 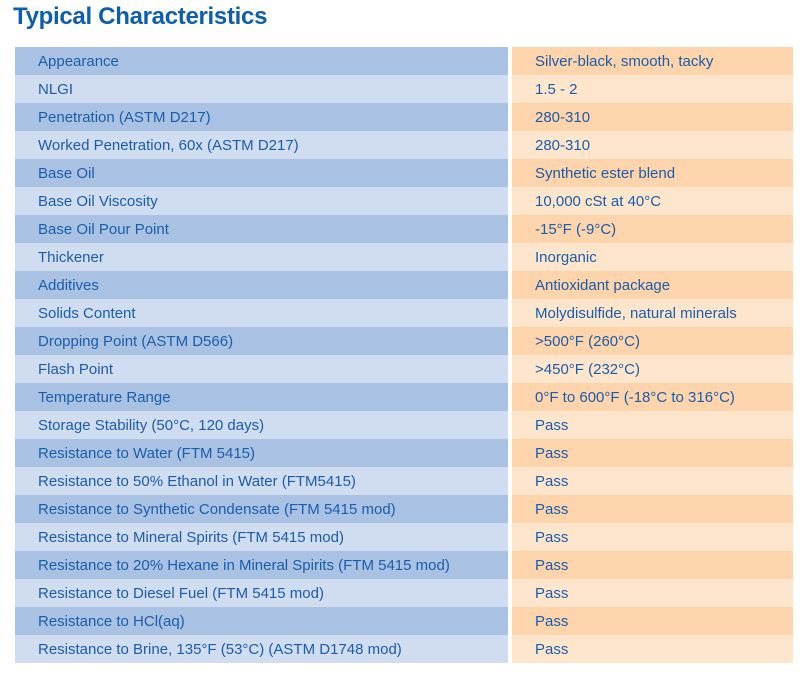 I want to click on table-row: Appearance Silver-black, smooth, tacky, so click(x=404, y=61).